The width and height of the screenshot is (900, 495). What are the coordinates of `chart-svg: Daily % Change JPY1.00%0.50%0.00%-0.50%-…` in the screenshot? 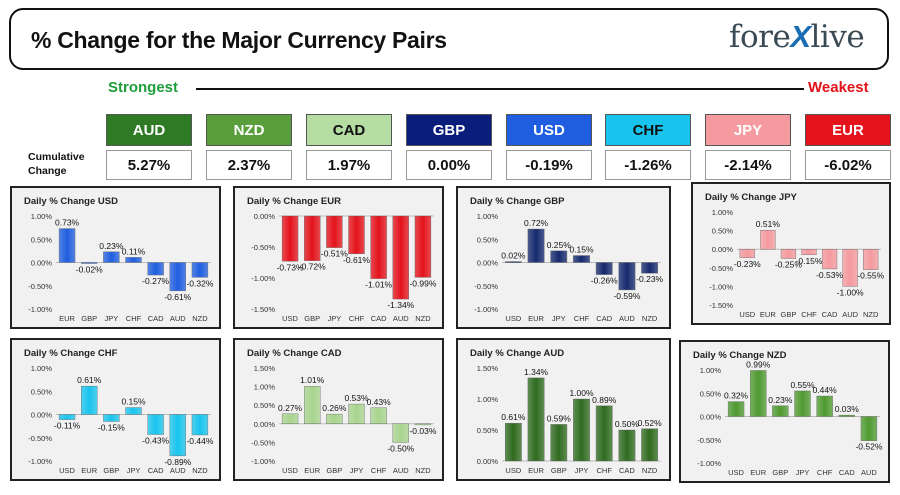 It's located at (795, 255).